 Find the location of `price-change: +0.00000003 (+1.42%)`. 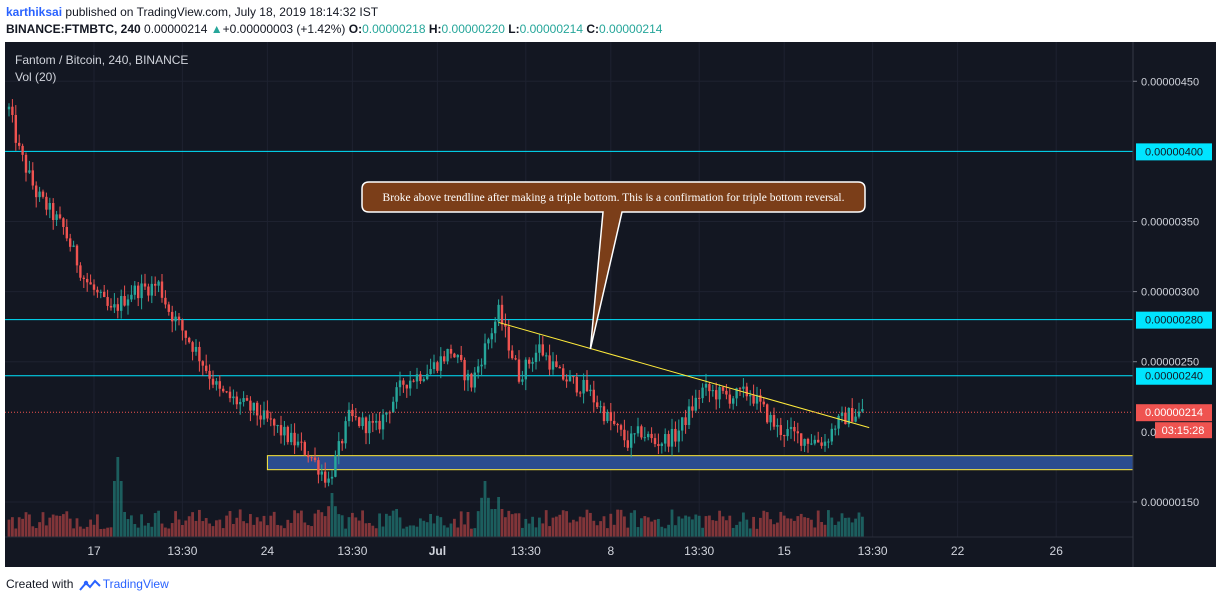

price-change: +0.00000003 (+1.42%) is located at coordinates (284, 29).